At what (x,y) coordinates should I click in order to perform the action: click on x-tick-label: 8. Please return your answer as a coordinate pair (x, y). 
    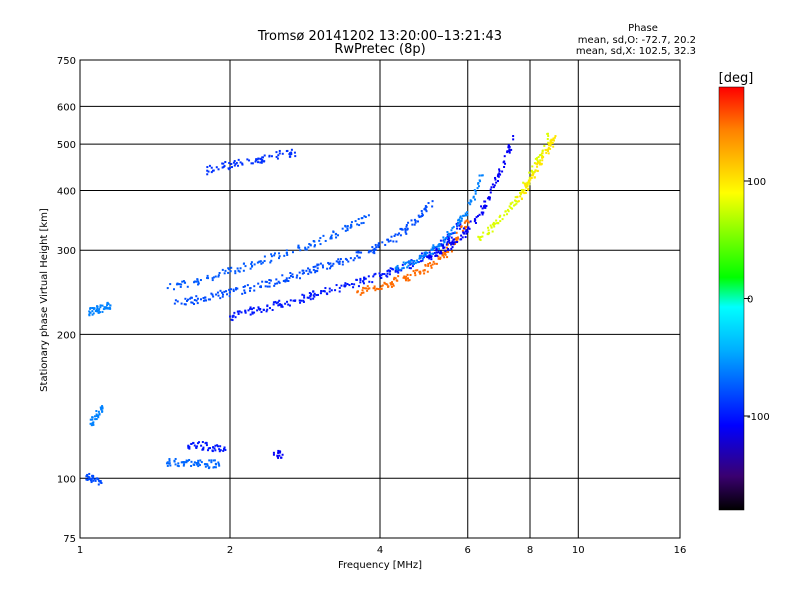
    Looking at the image, I should click on (530, 550).